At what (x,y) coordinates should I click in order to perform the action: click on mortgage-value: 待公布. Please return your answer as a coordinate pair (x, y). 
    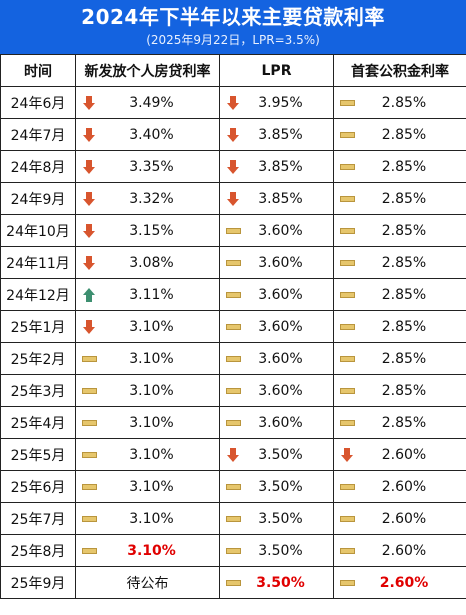
    Looking at the image, I should click on (147, 583).